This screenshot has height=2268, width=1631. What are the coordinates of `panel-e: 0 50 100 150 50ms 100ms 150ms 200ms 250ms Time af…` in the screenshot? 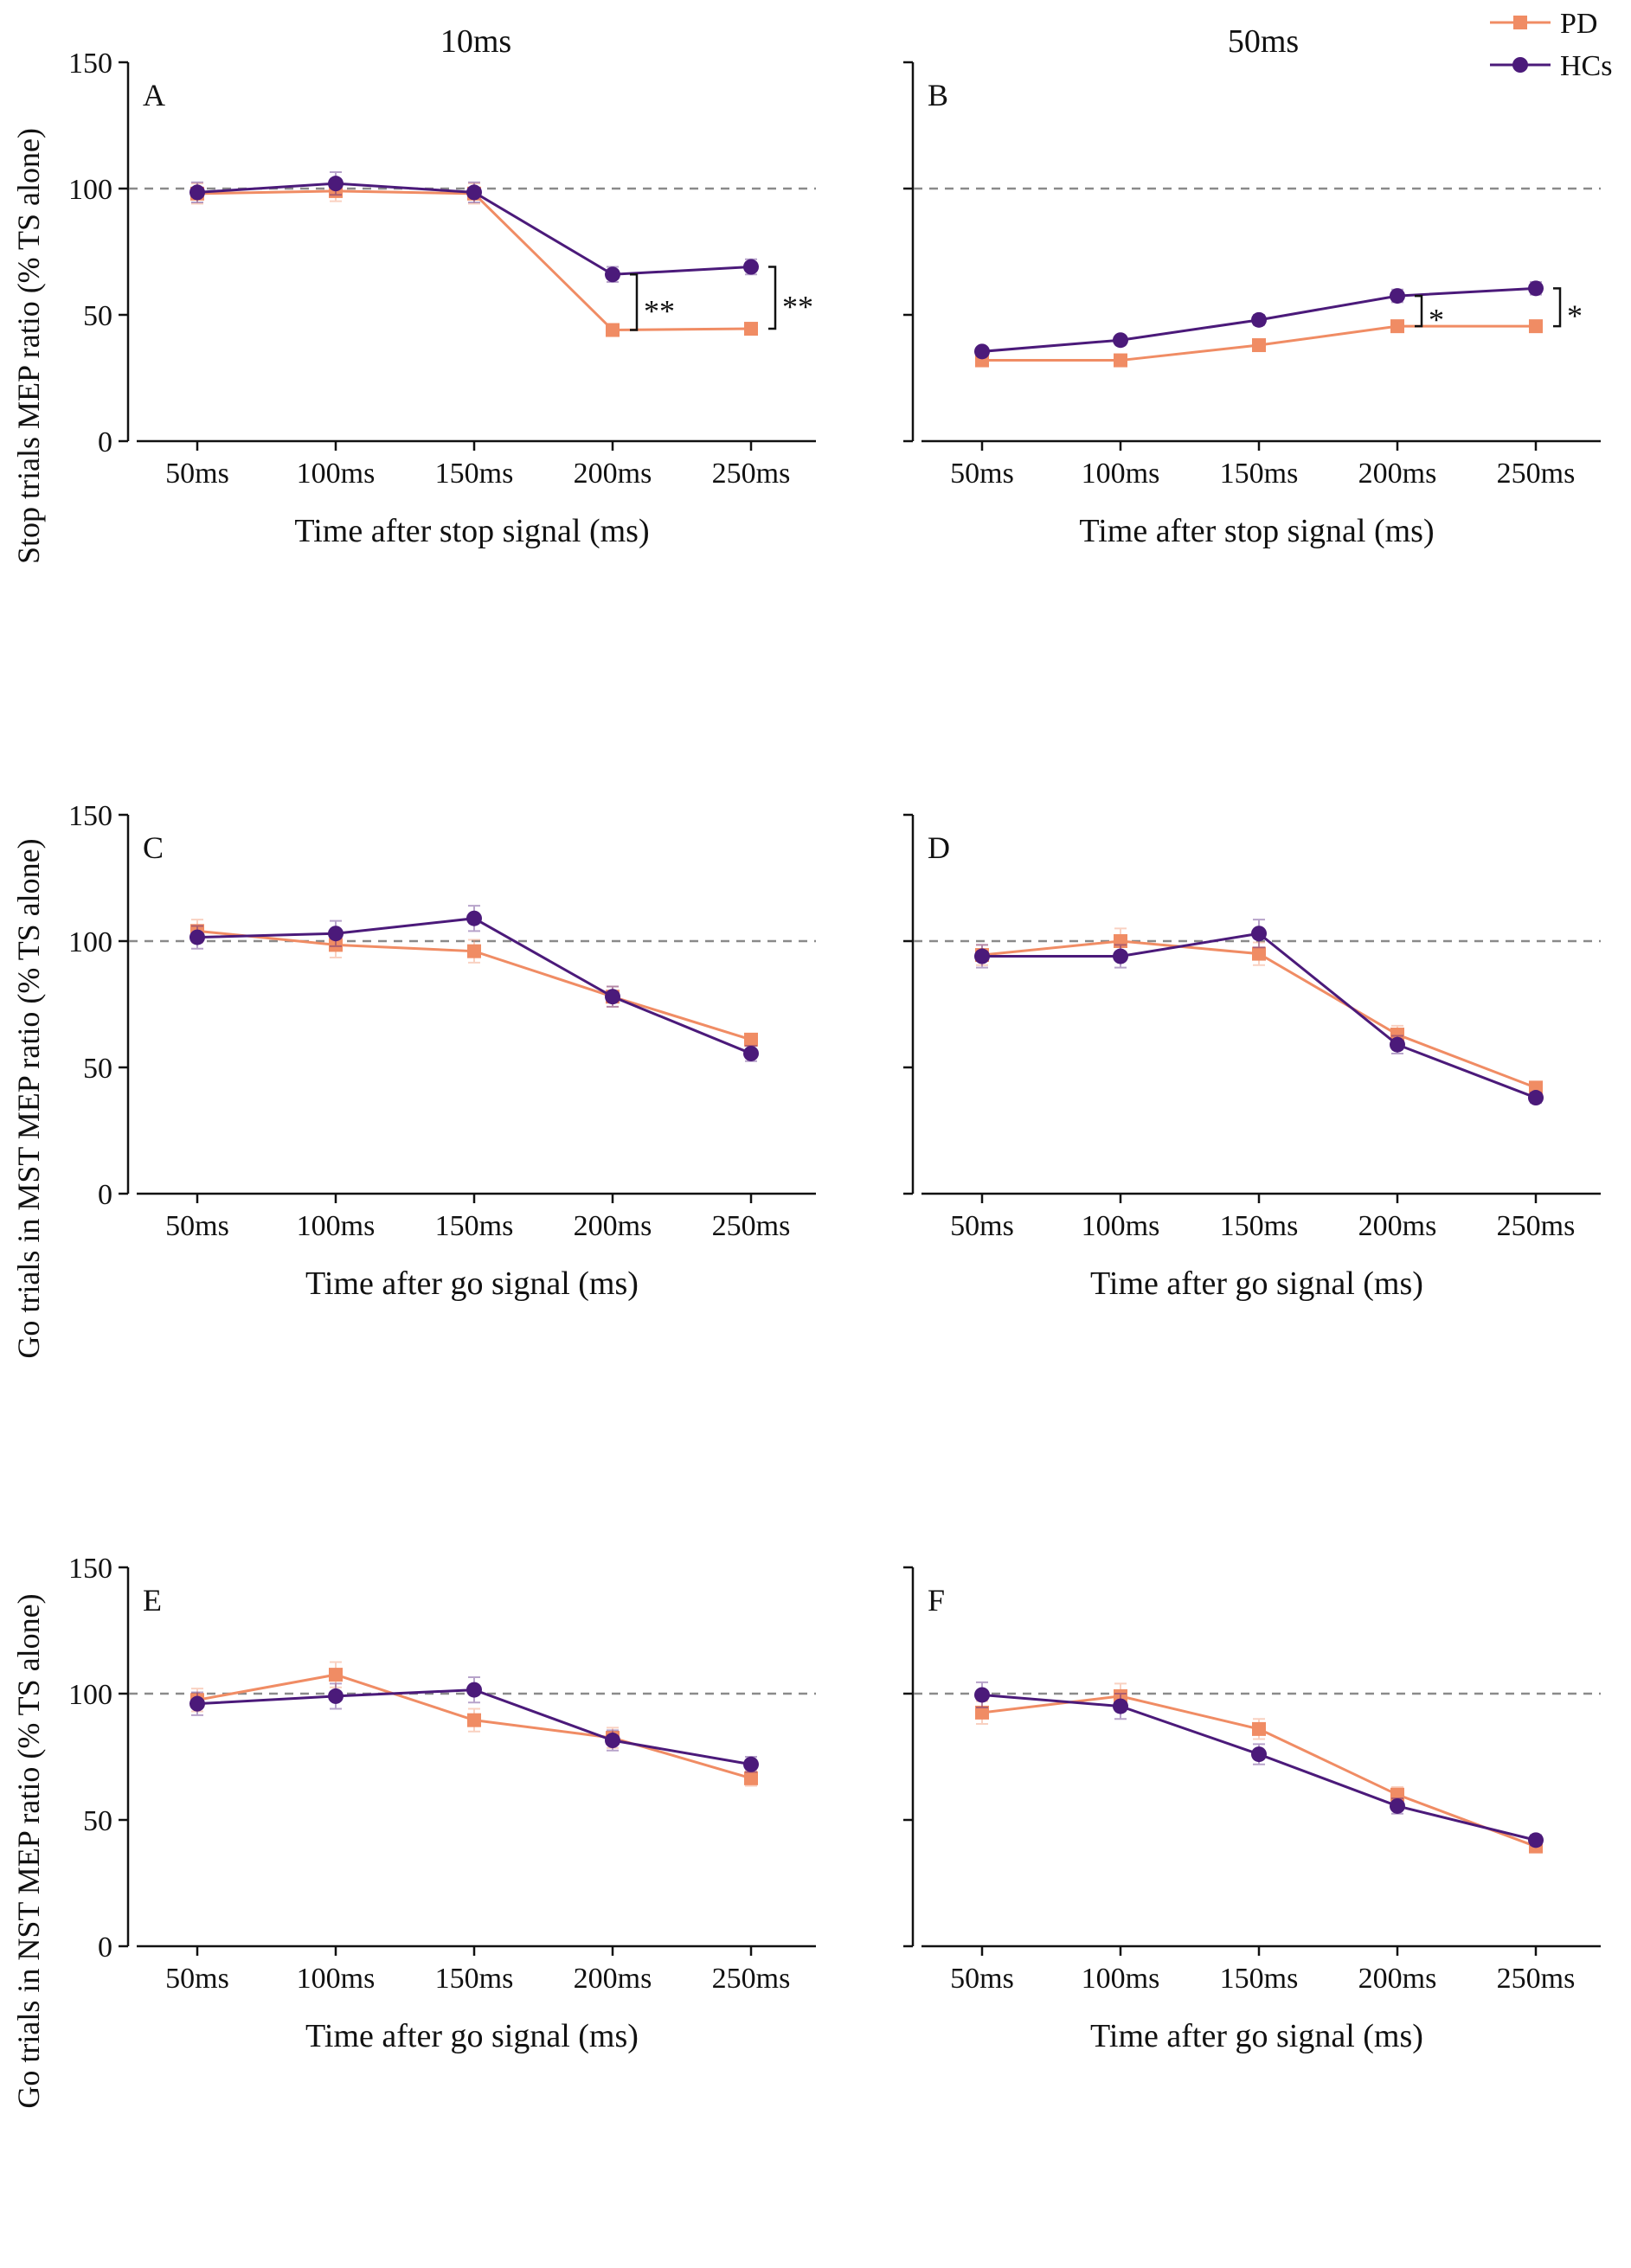 It's located at (442, 1803).